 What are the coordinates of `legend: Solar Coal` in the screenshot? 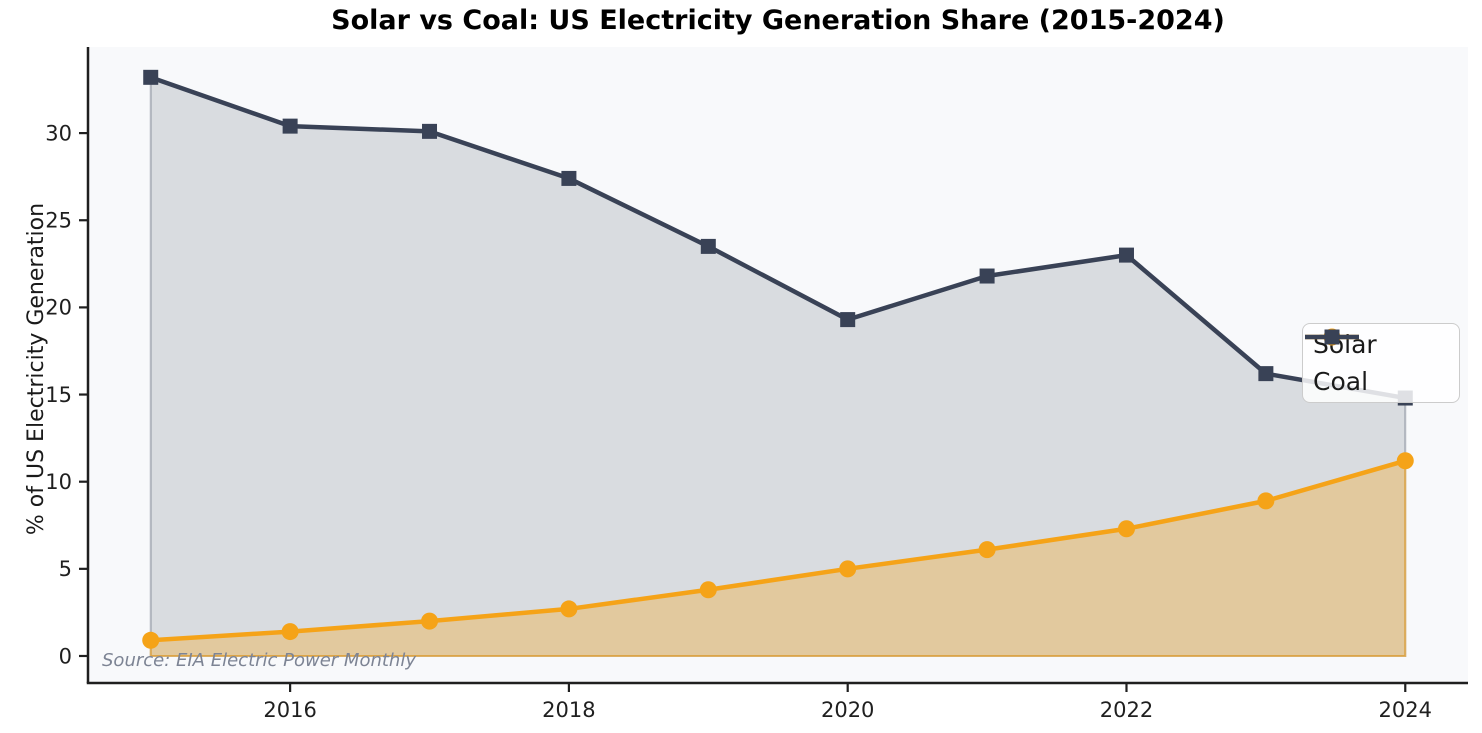 It's located at (1381, 363).